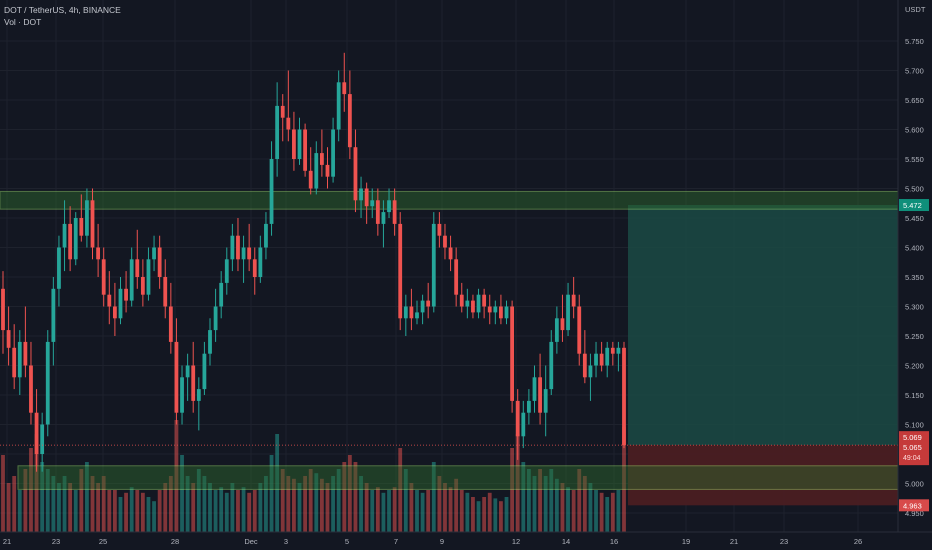 The height and width of the screenshot is (550, 932). I want to click on resistance-zone, so click(449, 200).